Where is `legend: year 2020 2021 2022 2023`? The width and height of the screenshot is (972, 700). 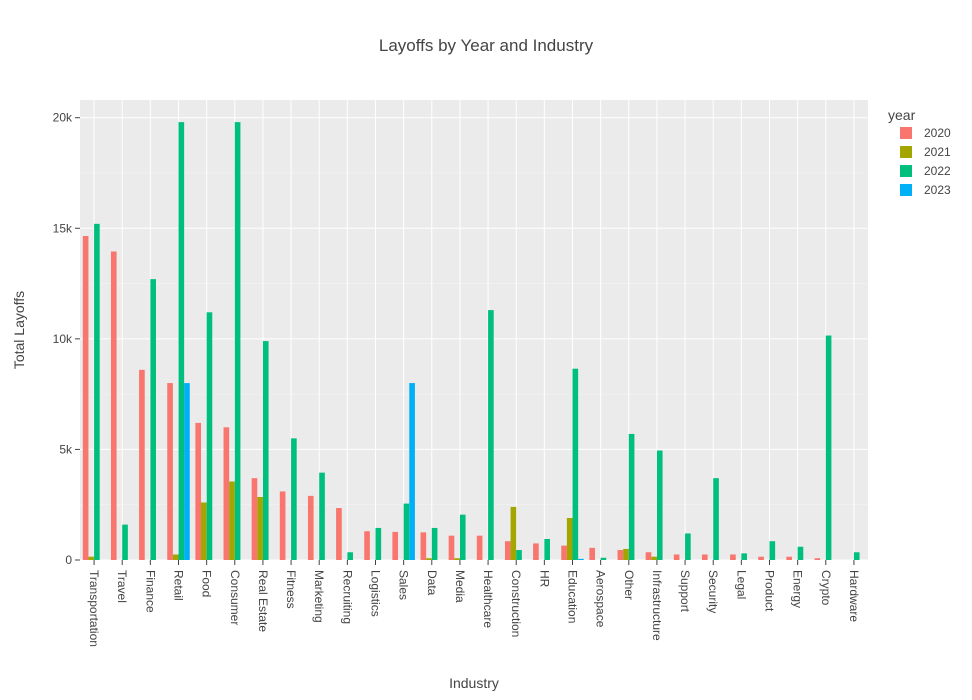 legend: year 2020 2021 2022 2023 is located at coordinates (919, 152).